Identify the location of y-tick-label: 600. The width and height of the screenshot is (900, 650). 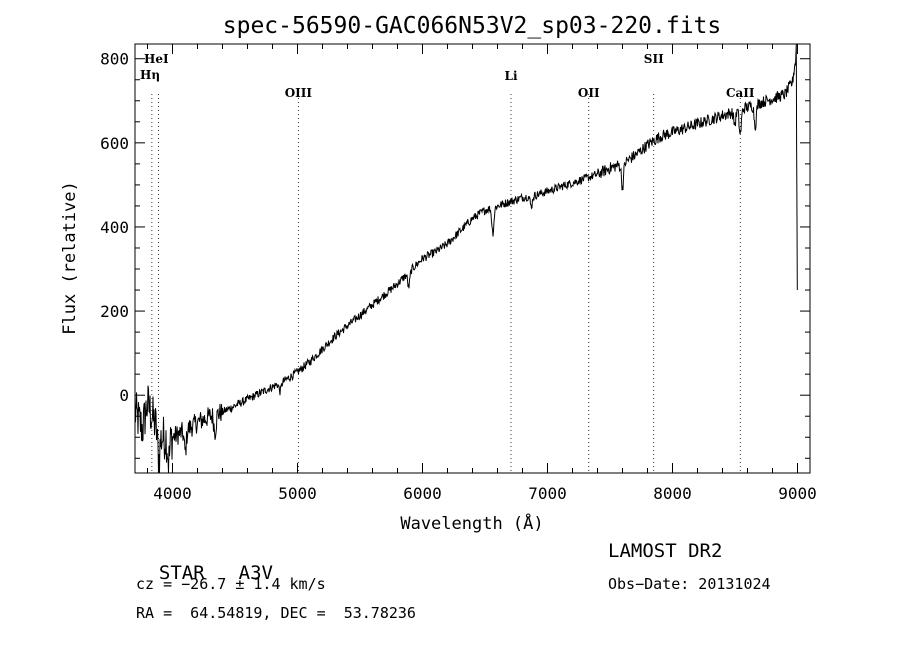
(114, 143).